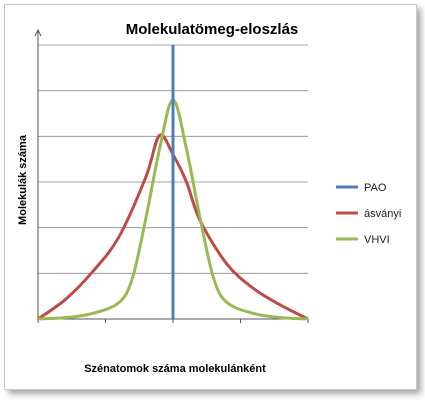 The image size is (425, 400). What do you see at coordinates (38, 32) in the screenshot?
I see `y-axis-arrow` at bounding box center [38, 32].